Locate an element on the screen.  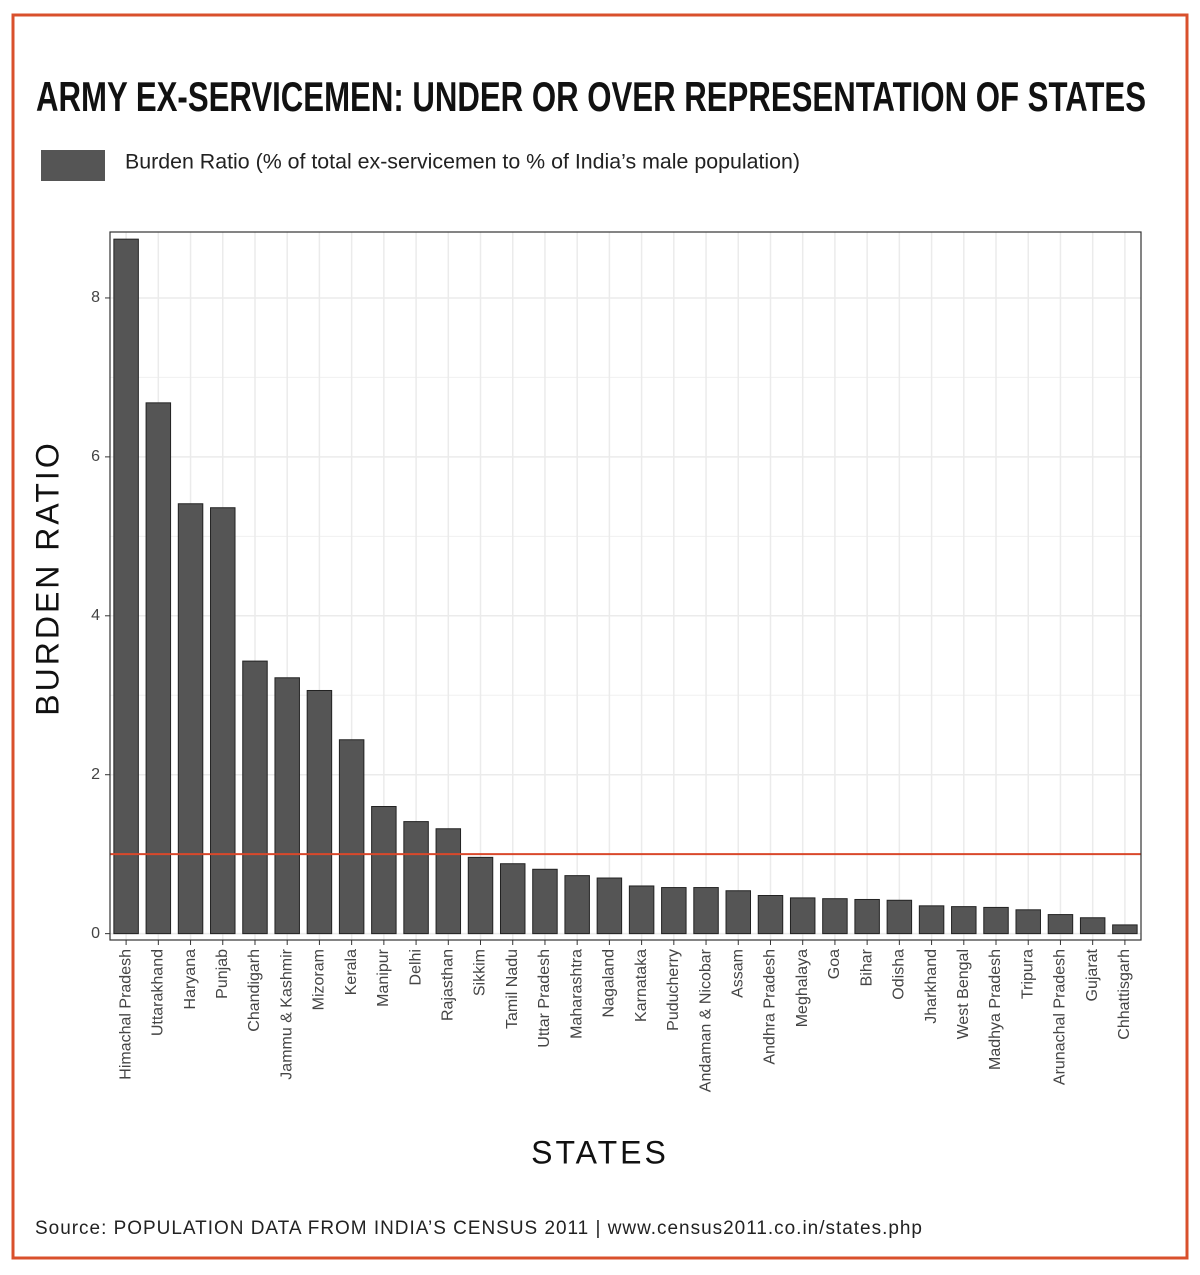
x-tick-label: Goa is located at coordinates (834, 964).